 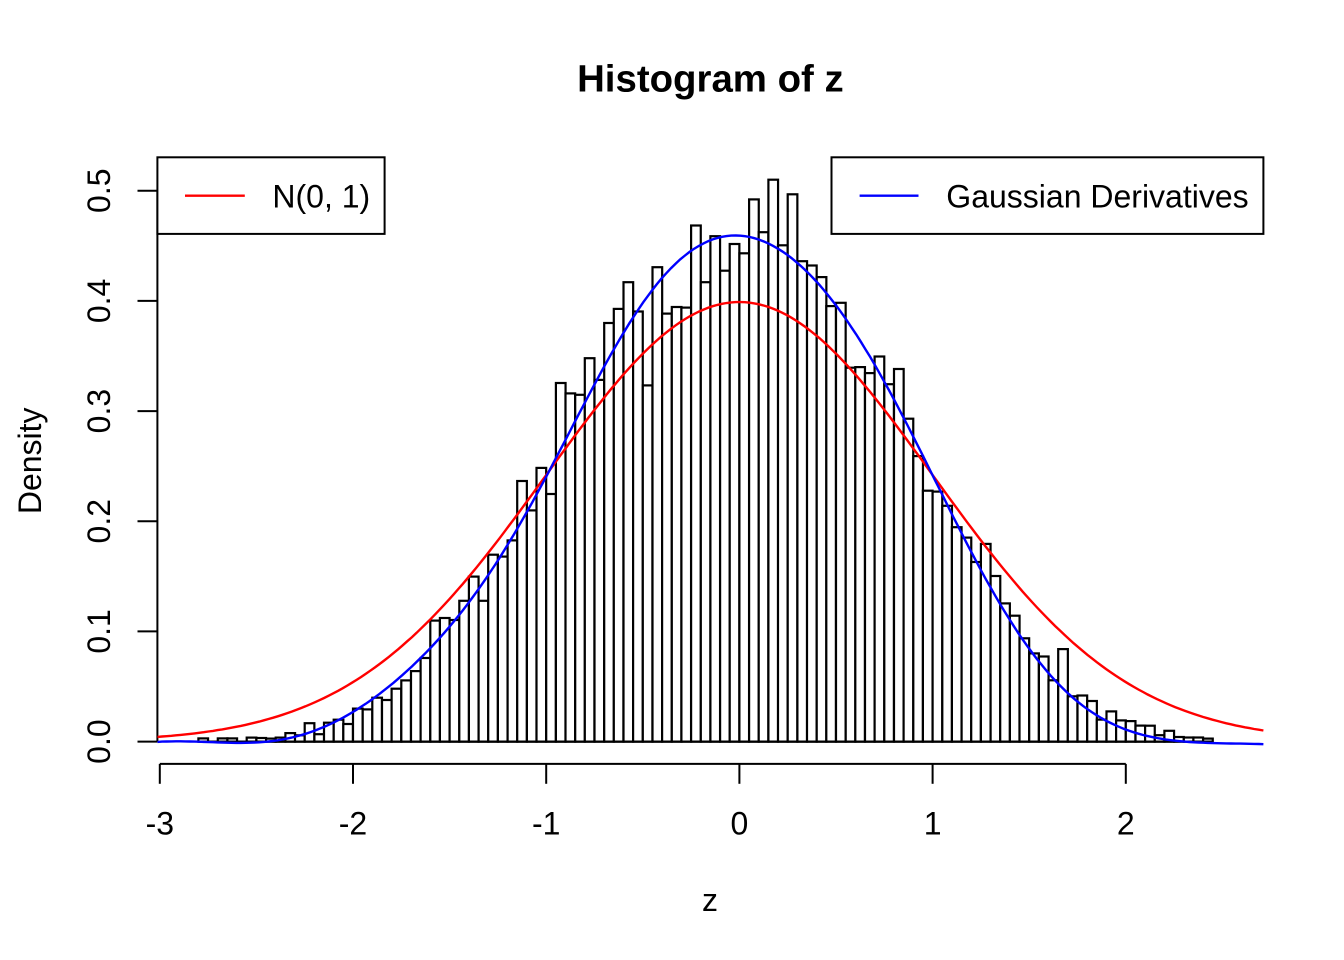 What do you see at coordinates (99, 631) in the screenshot?
I see `svg-text: 0.1` at bounding box center [99, 631].